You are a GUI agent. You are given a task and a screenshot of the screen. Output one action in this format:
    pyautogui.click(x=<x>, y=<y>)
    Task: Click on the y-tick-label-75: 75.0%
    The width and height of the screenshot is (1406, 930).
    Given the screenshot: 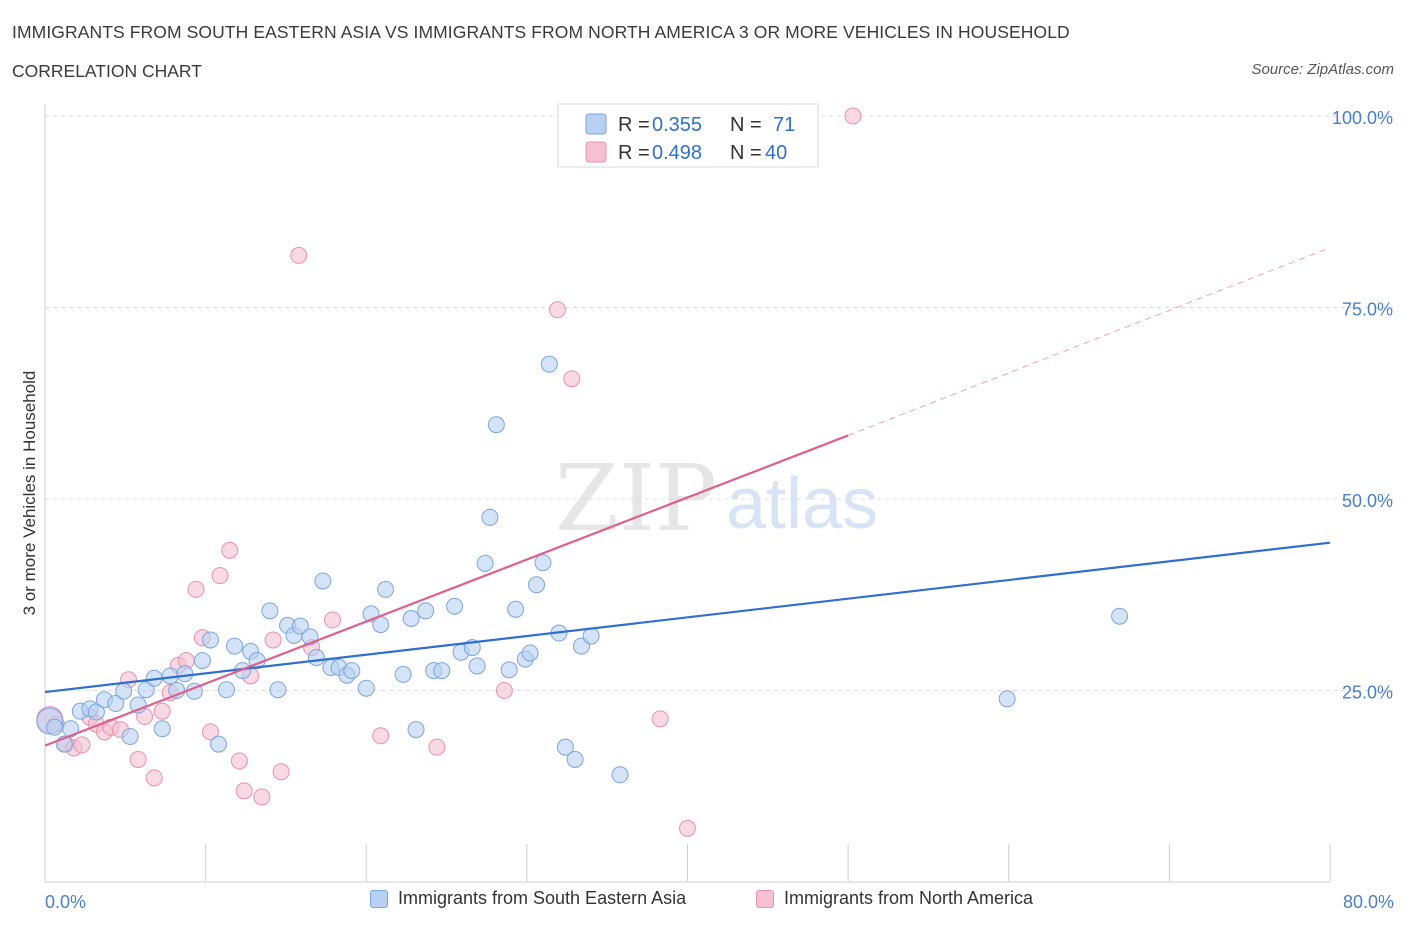 What is the action you would take?
    pyautogui.click(x=1367, y=310)
    